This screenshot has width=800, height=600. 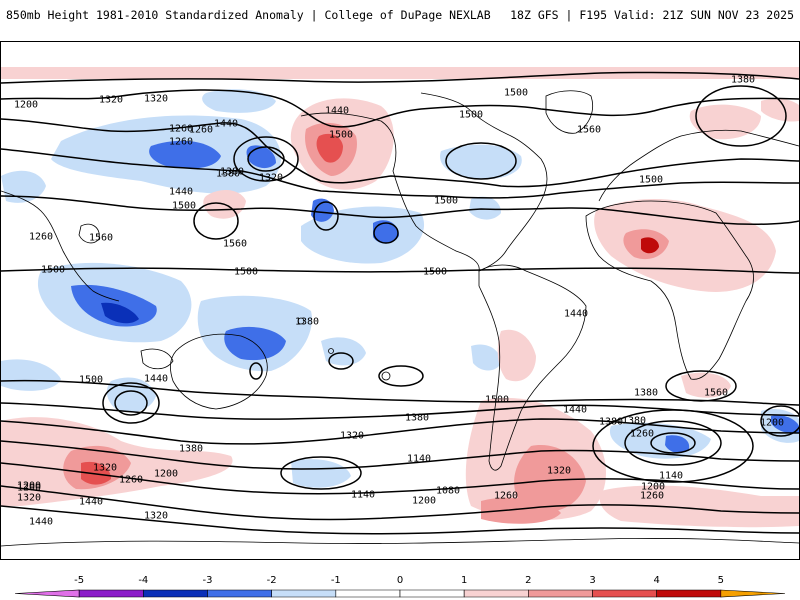 I want to click on colorbar-tick-label: 2, so click(x=528, y=580).